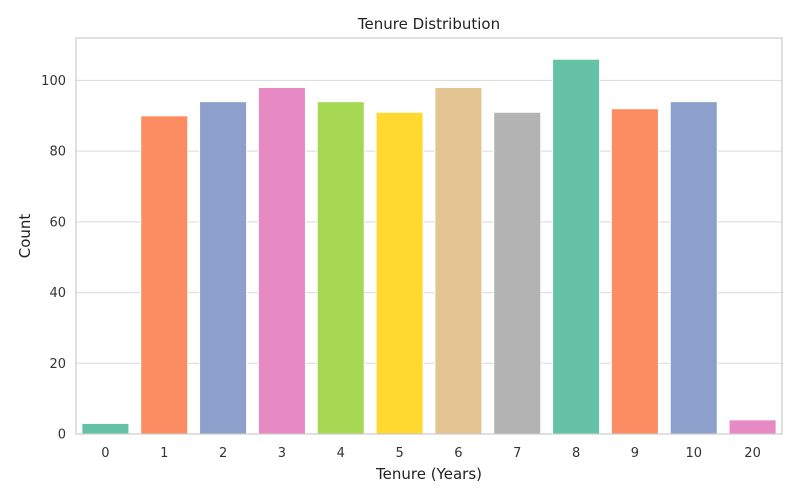 Image resolution: width=800 pixels, height=500 pixels. Describe the element at coordinates (693, 453) in the screenshot. I see `x-tick-label: 10` at that location.